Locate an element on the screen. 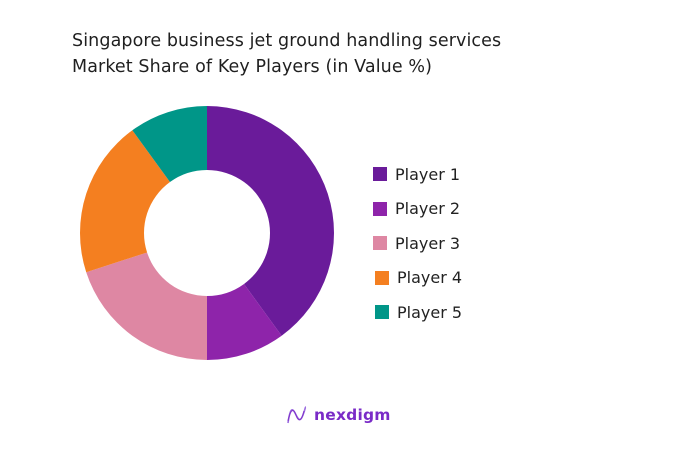 Image resolution: width=679 pixels, height=456 pixels. legend-item-player-3: Player 3 is located at coordinates (417, 243).